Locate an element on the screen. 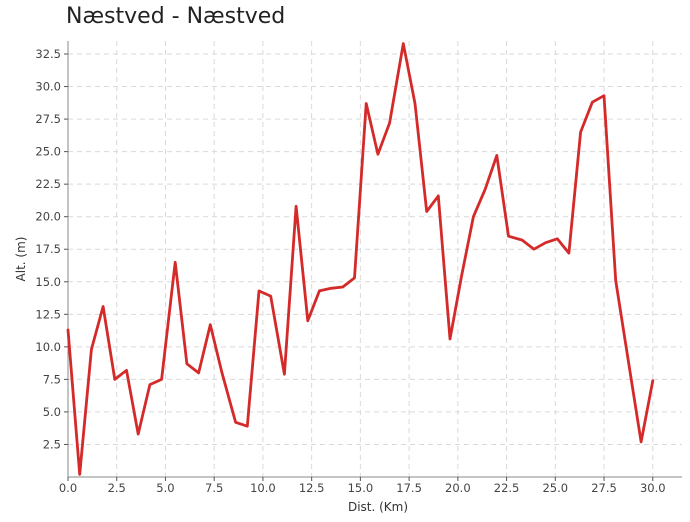 This screenshot has width=690, height=522. x-tick-label: 25.0 is located at coordinates (555, 488).